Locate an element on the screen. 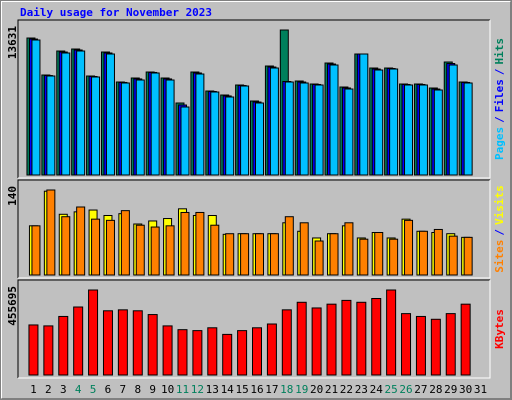 This screenshot has height=400, width=512. x-tick-label: 29 is located at coordinates (450, 389).